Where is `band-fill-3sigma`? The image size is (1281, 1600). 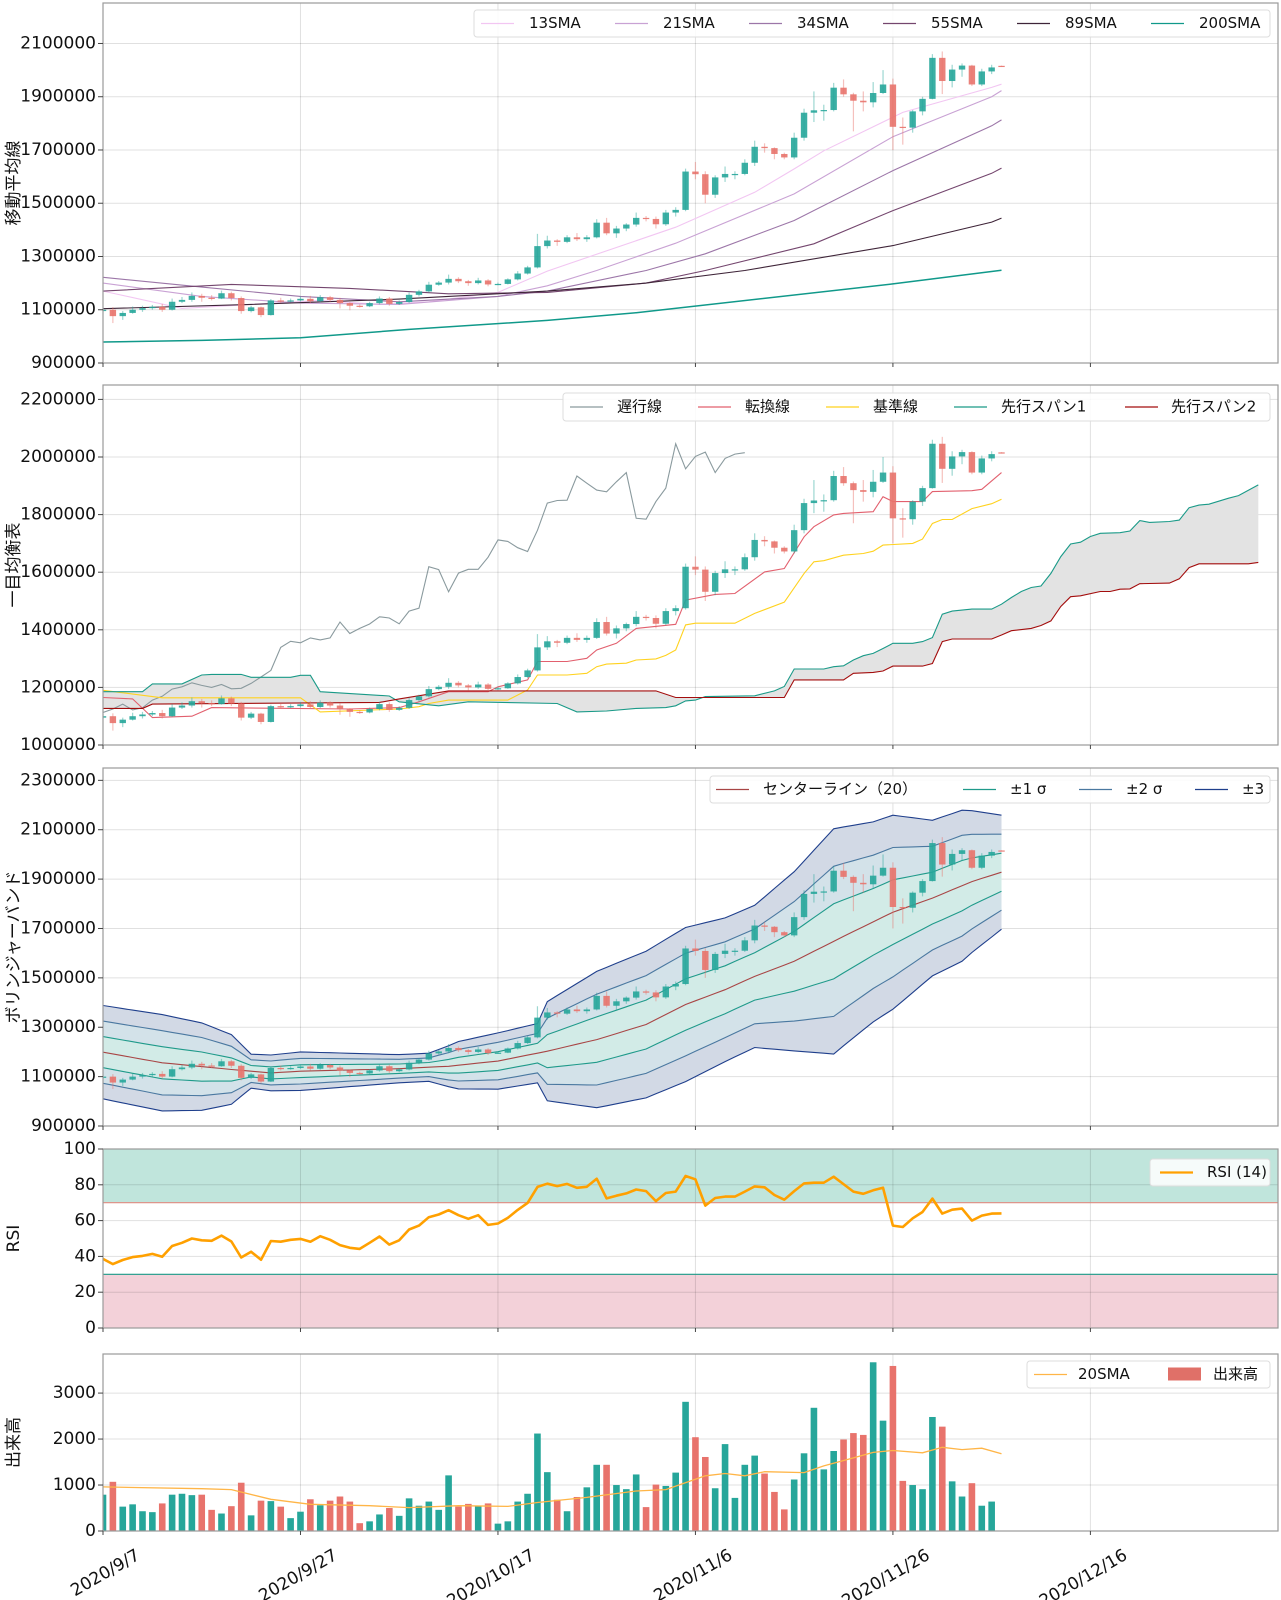
band-fill-3sigma is located at coordinates (552, 960).